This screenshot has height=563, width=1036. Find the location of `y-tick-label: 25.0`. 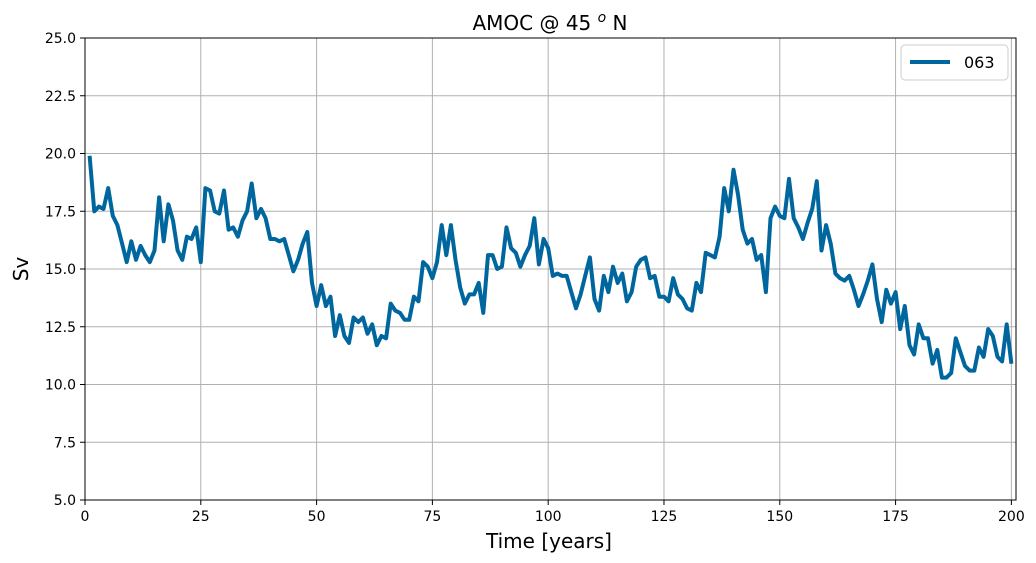

y-tick-label: 25.0 is located at coordinates (60, 39).